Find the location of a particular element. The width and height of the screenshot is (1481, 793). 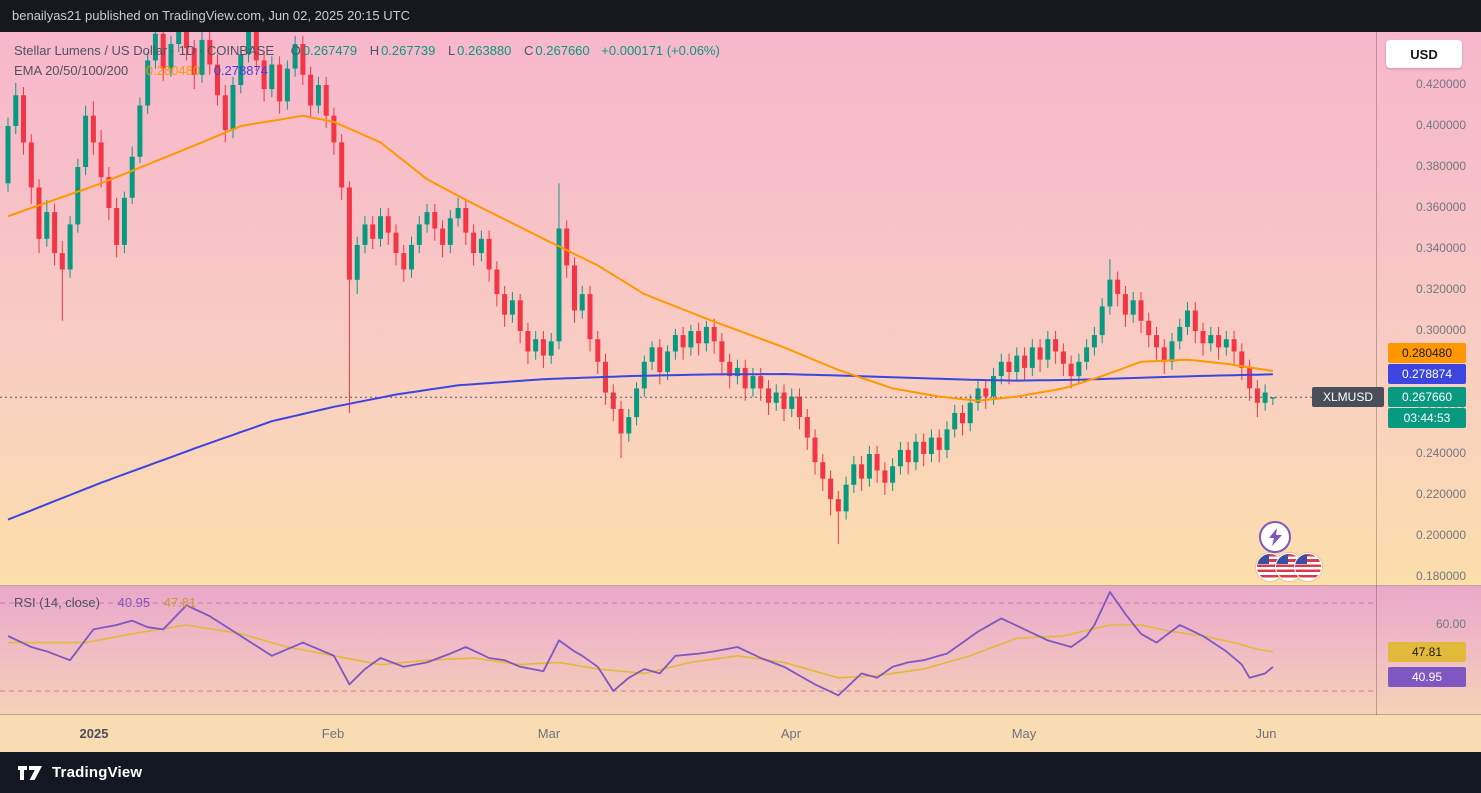

pane-divider is located at coordinates (740, 585).